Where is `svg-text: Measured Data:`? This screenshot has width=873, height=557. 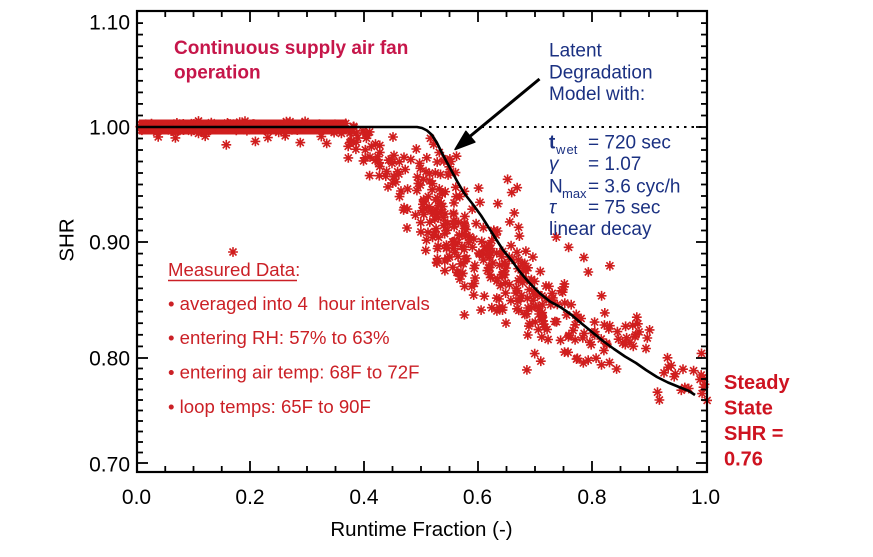 svg-text: Measured Data: is located at coordinates (234, 269).